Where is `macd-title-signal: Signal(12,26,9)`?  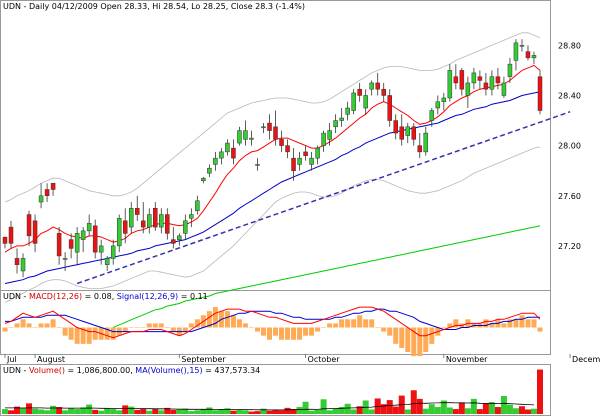 macd-title-signal: Signal(12,26,9) is located at coordinates (147, 296).